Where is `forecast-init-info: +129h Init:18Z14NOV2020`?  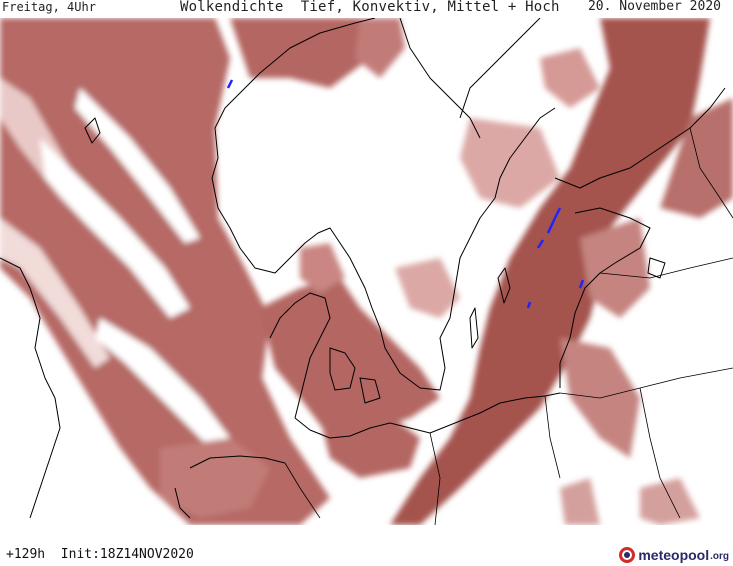
forecast-init-info: +129h Init:18Z14NOV2020 is located at coordinates (100, 554).